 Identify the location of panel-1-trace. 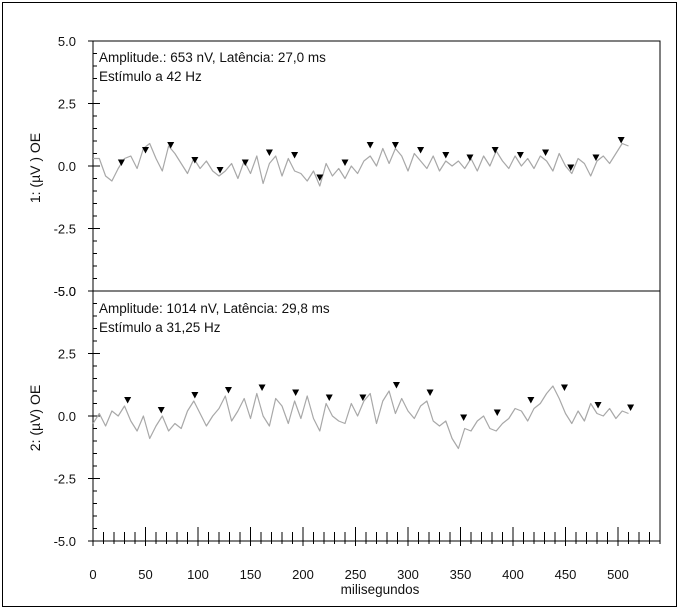
(361, 164).